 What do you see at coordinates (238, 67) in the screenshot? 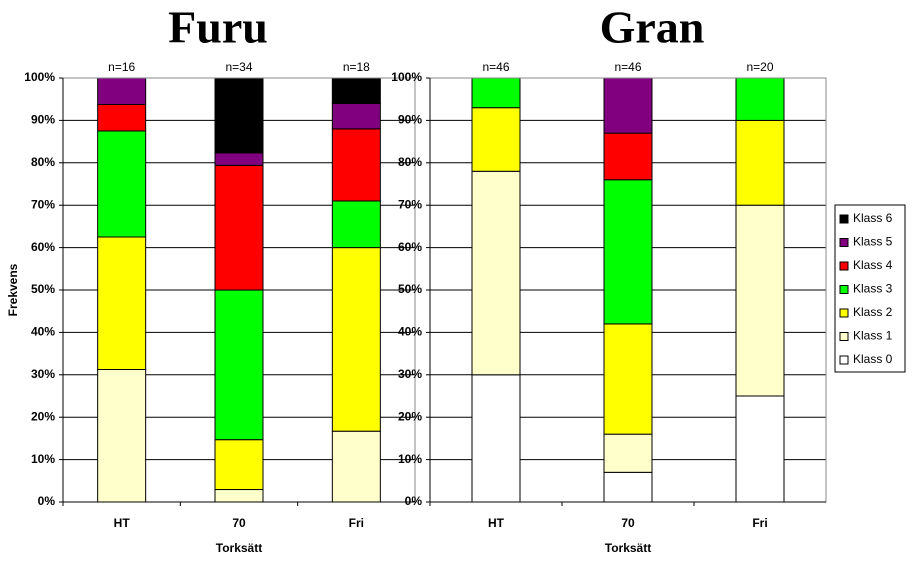
I see `annotation: n=34` at bounding box center [238, 67].